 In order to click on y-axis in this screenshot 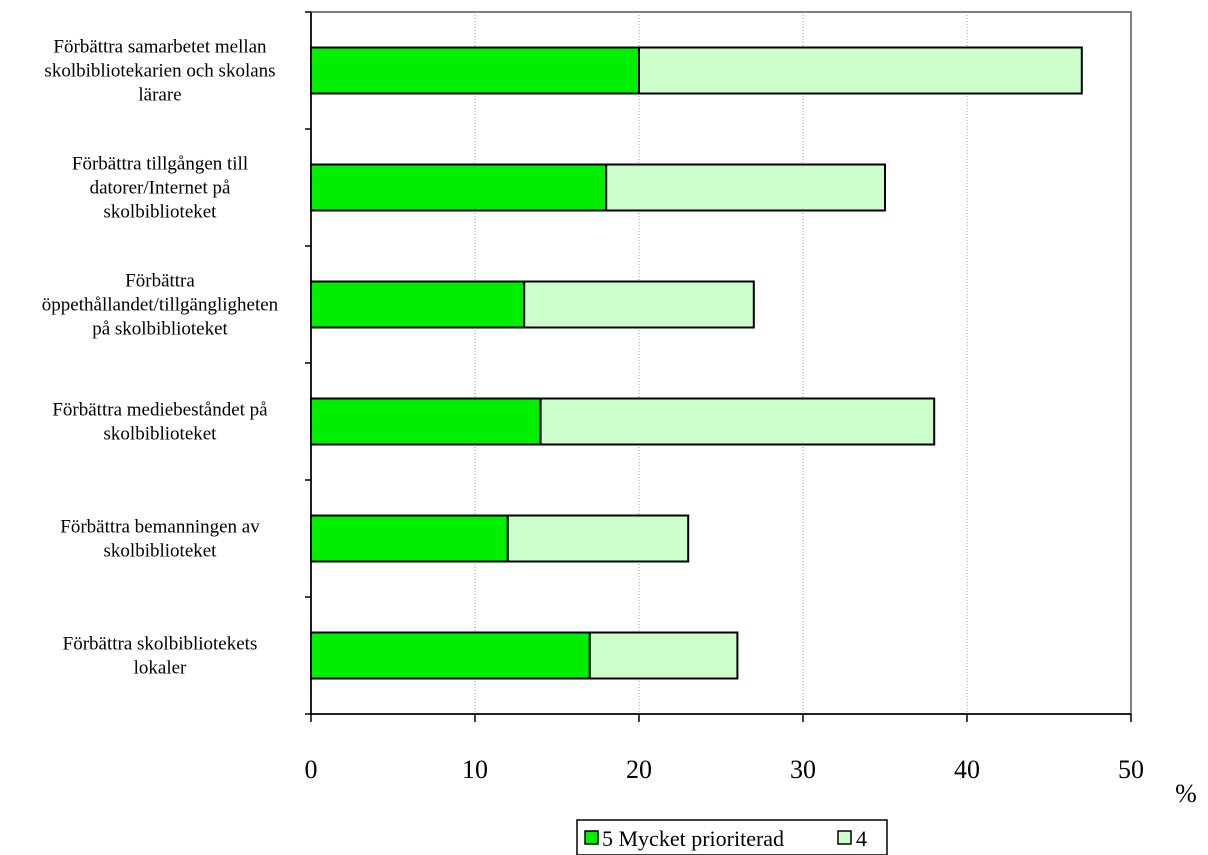, I will do `click(308, 363)`.